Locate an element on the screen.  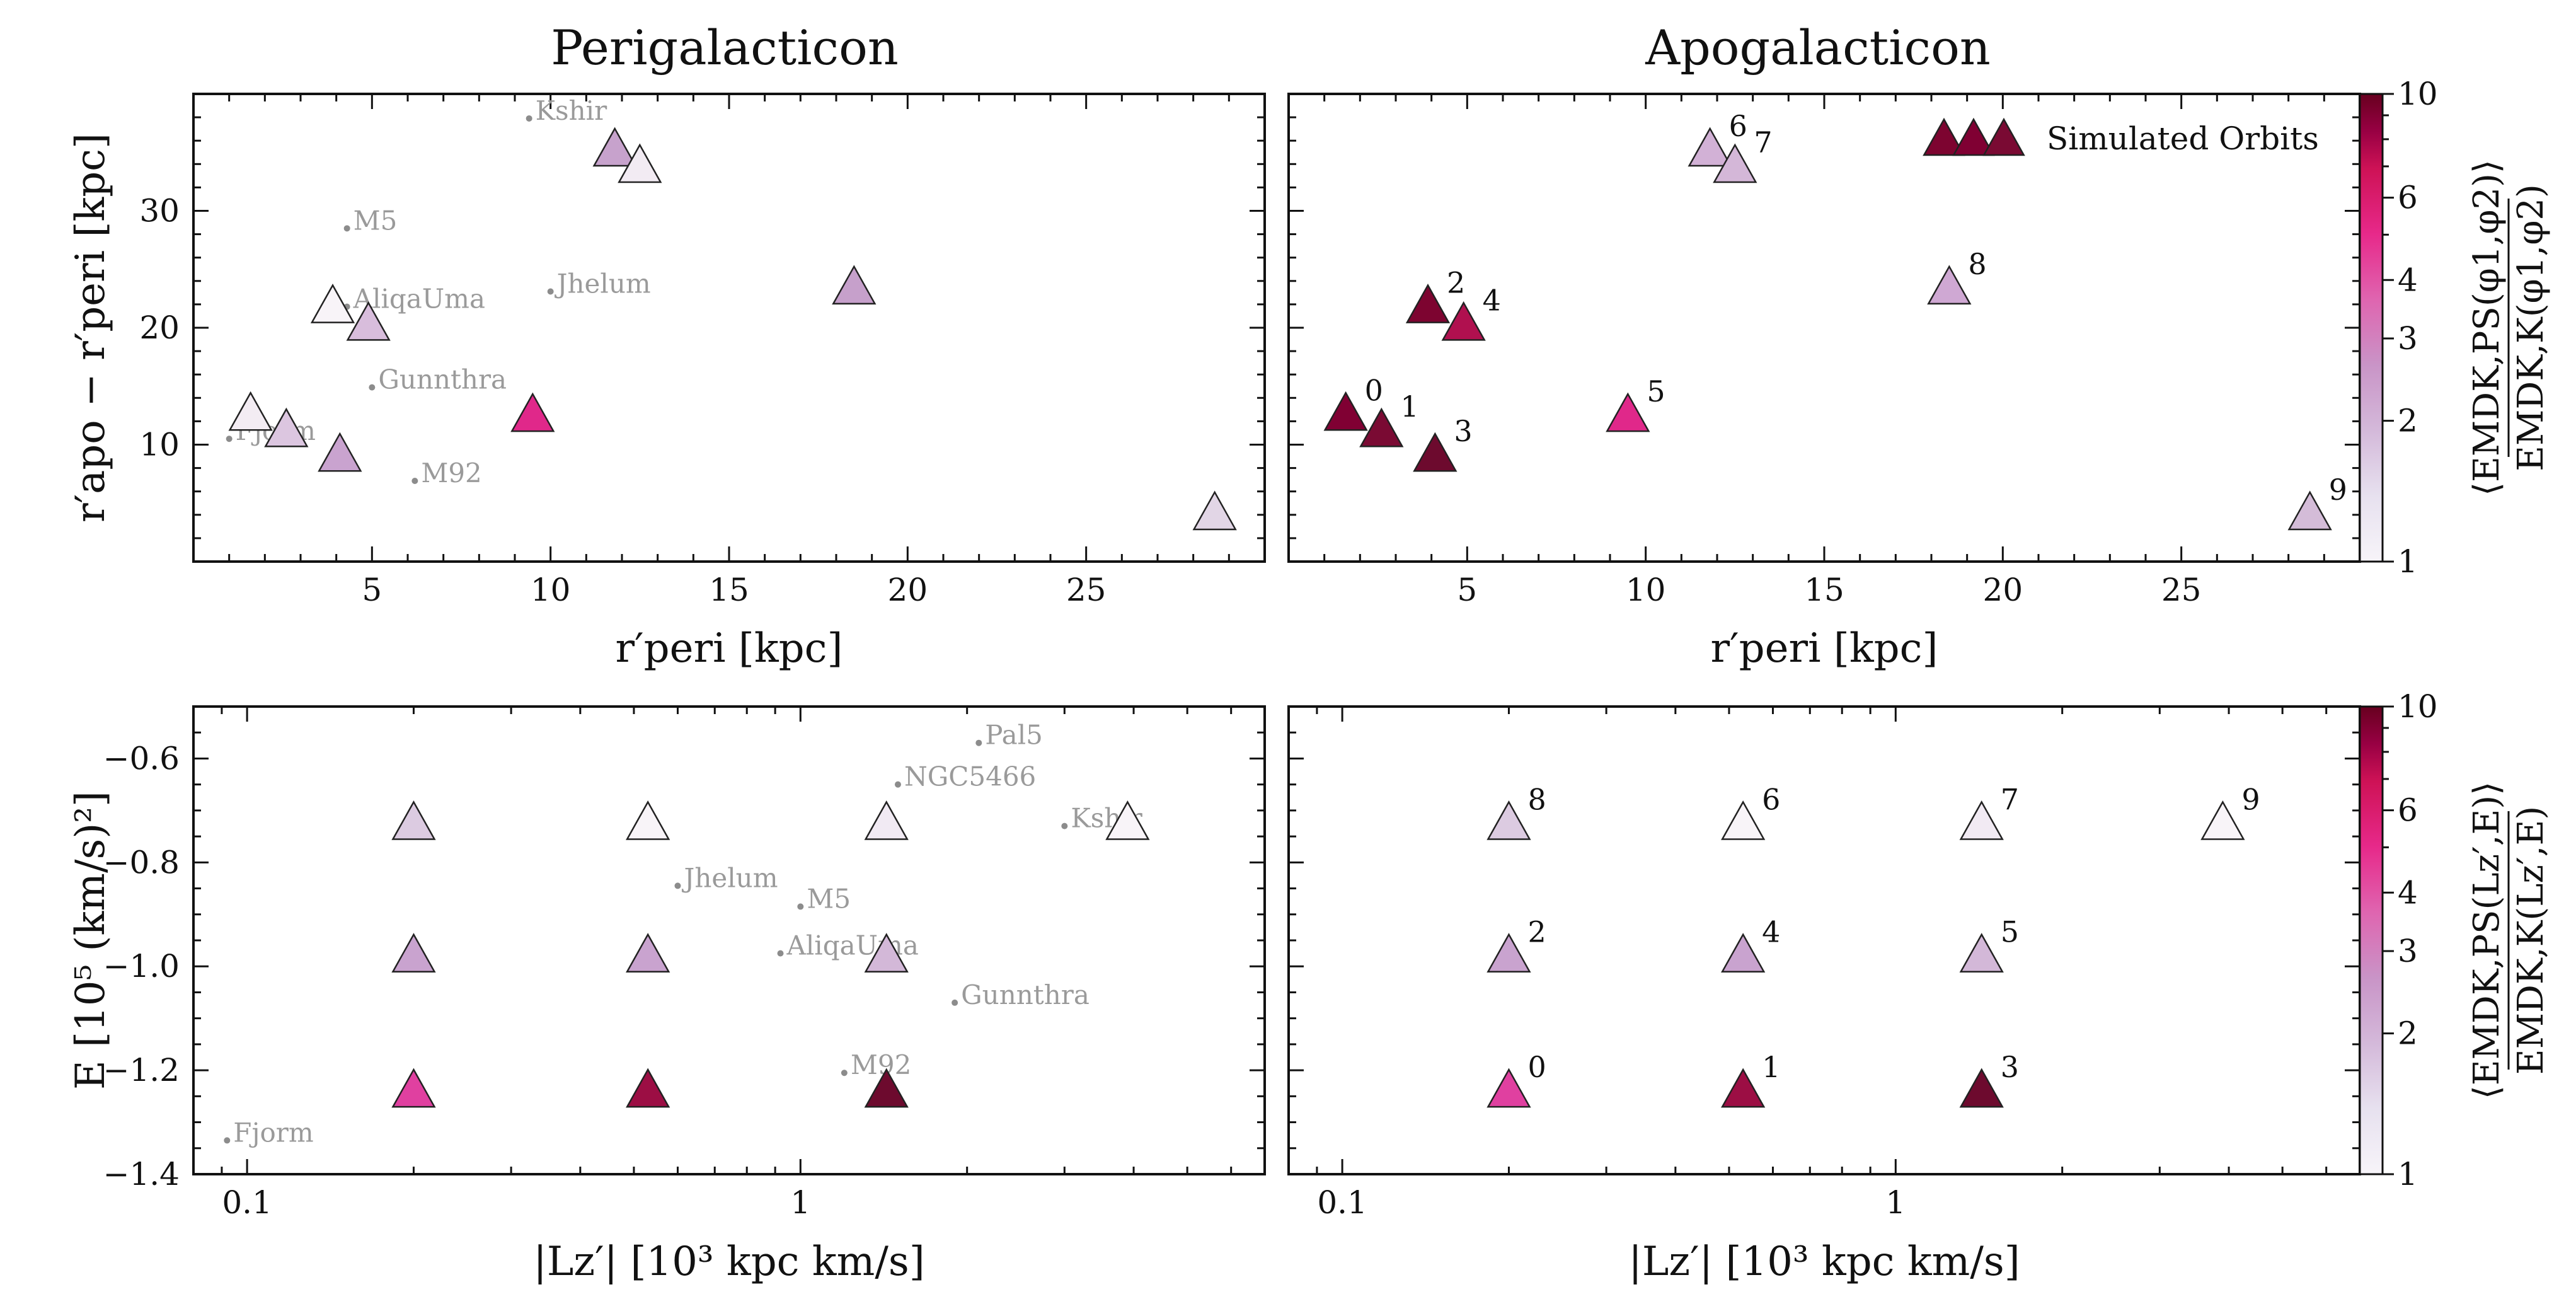
stream-label: Kshir is located at coordinates (571, 110).